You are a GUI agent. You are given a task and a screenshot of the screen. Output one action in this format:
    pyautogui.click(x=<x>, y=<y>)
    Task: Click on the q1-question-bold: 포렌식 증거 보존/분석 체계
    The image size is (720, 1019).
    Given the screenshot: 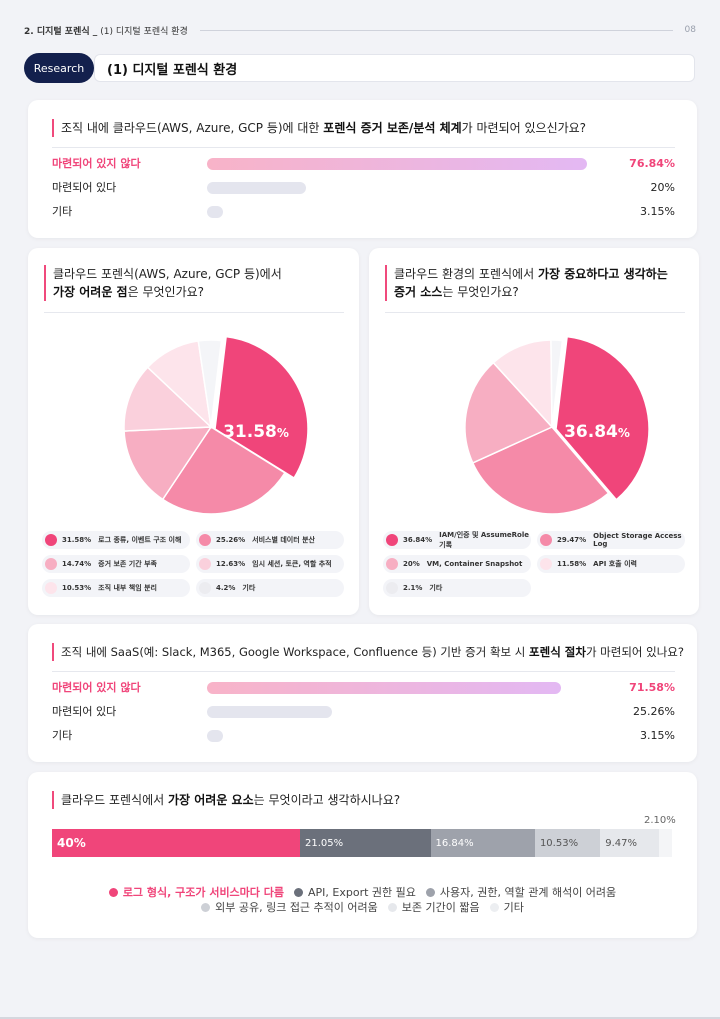 What is the action you would take?
    pyautogui.click(x=392, y=128)
    